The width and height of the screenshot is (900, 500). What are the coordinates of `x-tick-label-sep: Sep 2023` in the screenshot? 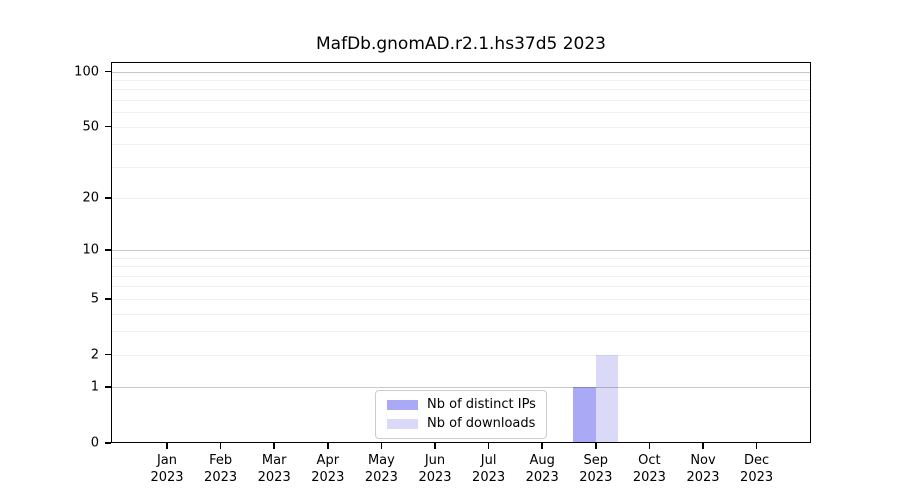 It's located at (596, 469).